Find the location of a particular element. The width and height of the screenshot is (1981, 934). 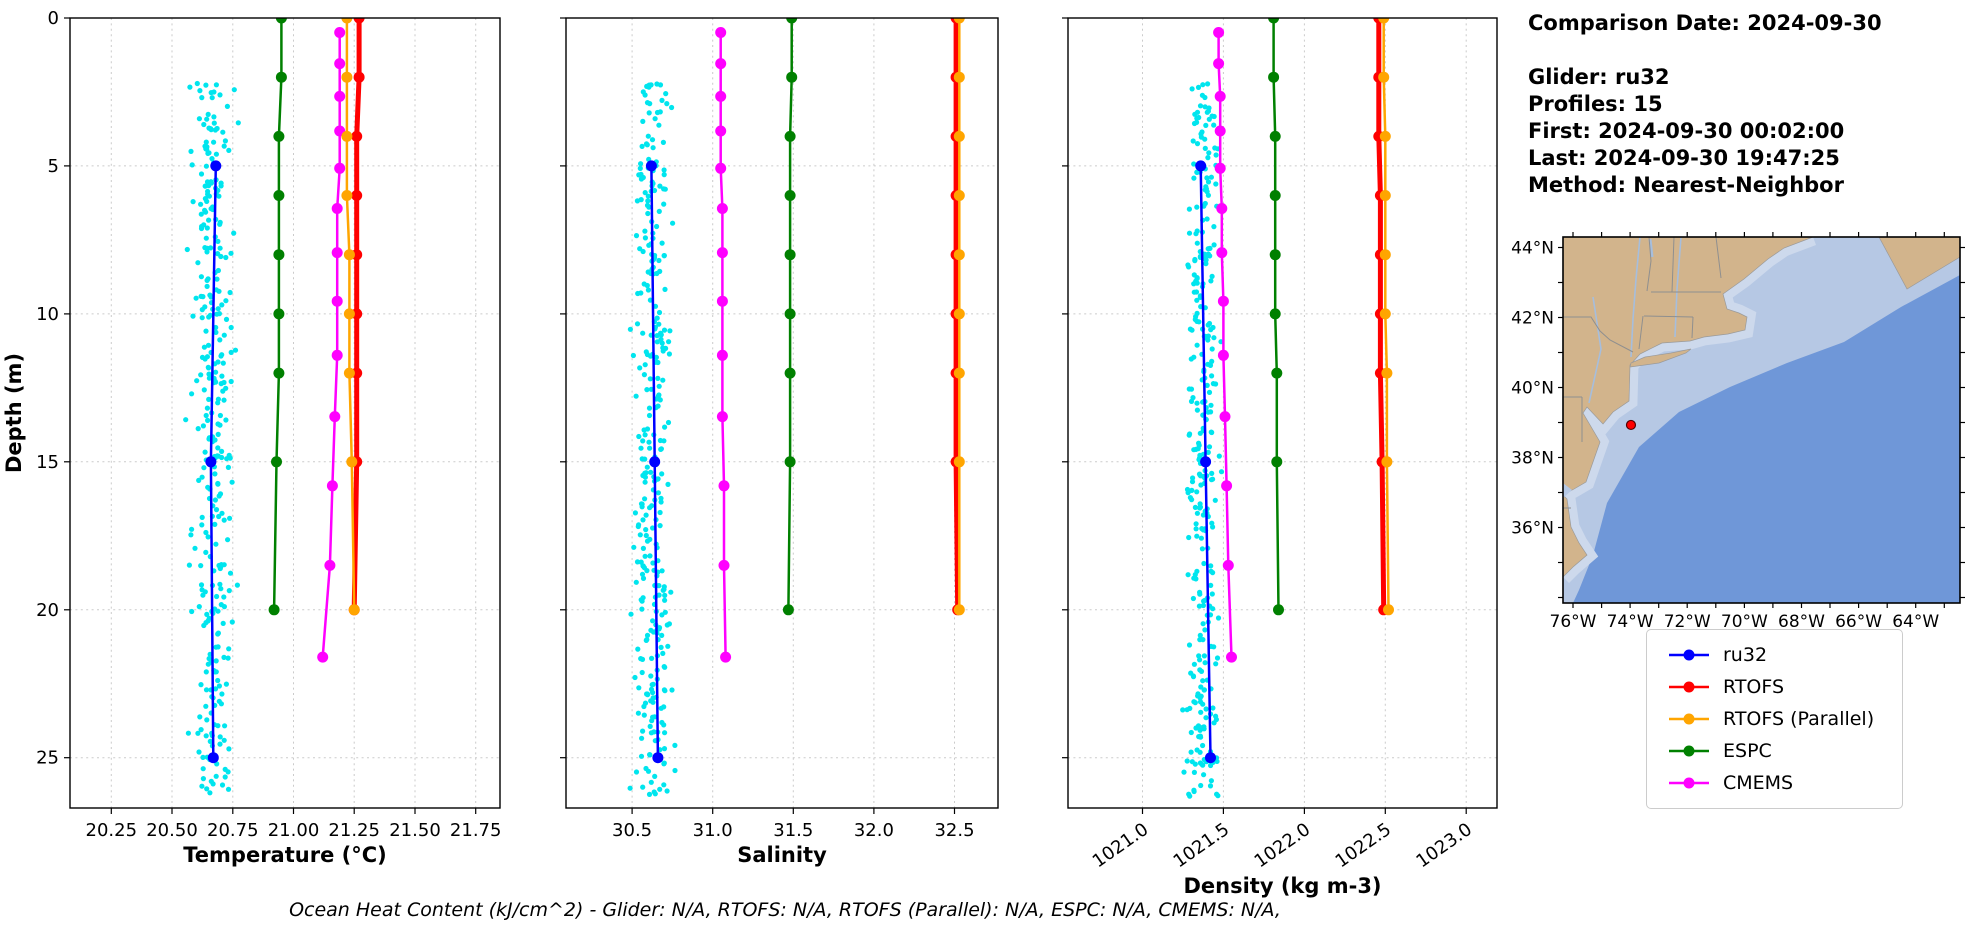

svg-text: 15 is located at coordinates (47, 462).